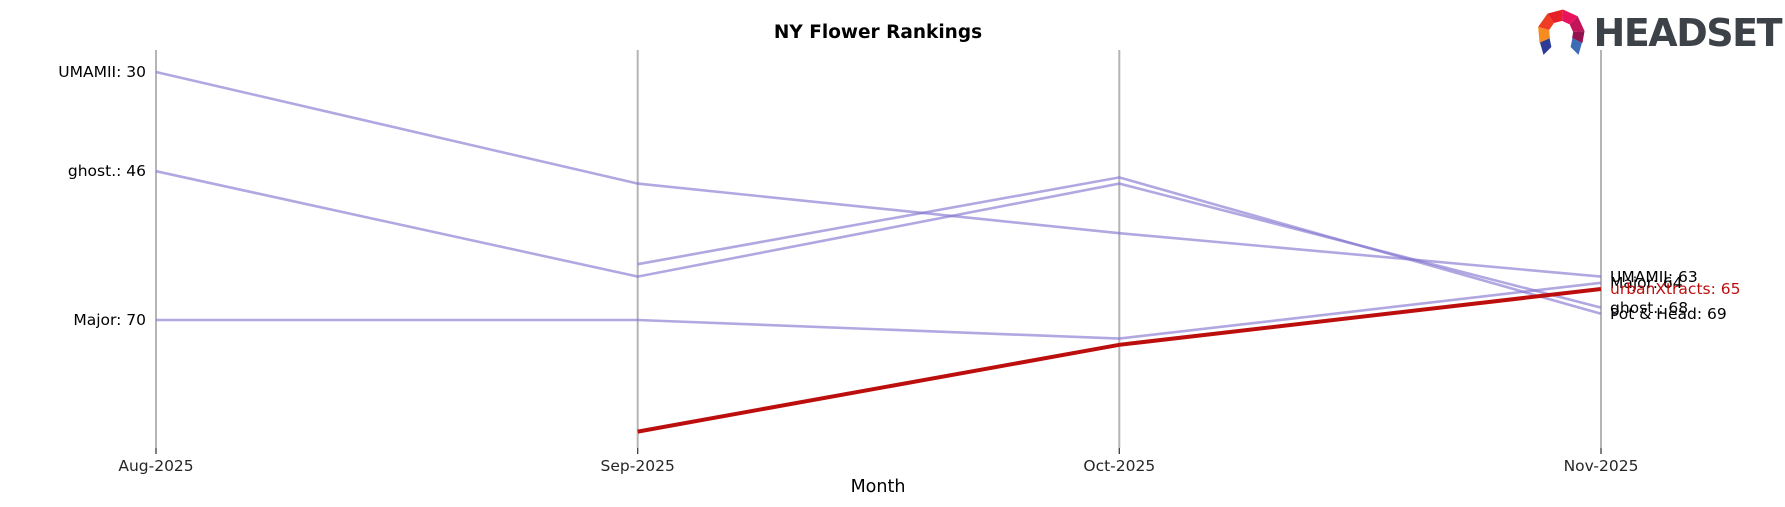  I want to click on headset-logo-link: HEADSET, so click(1658, 33).